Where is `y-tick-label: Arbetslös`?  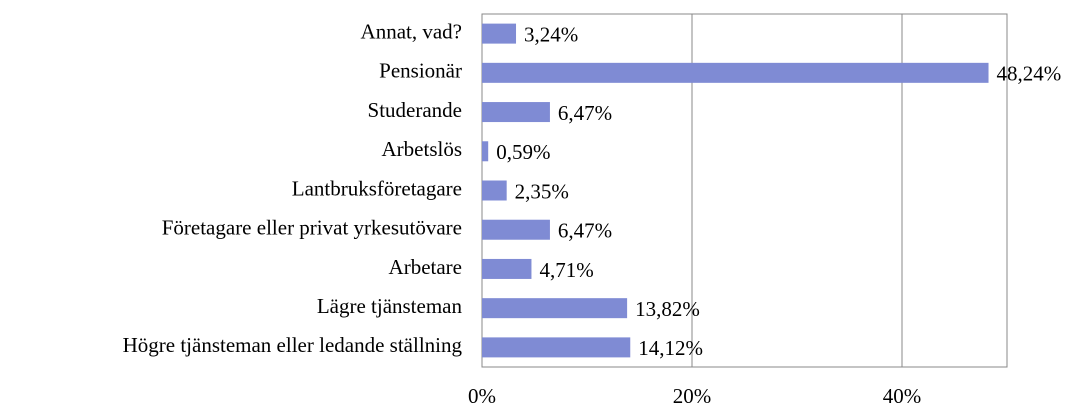
y-tick-label: Arbetslös is located at coordinates (422, 149).